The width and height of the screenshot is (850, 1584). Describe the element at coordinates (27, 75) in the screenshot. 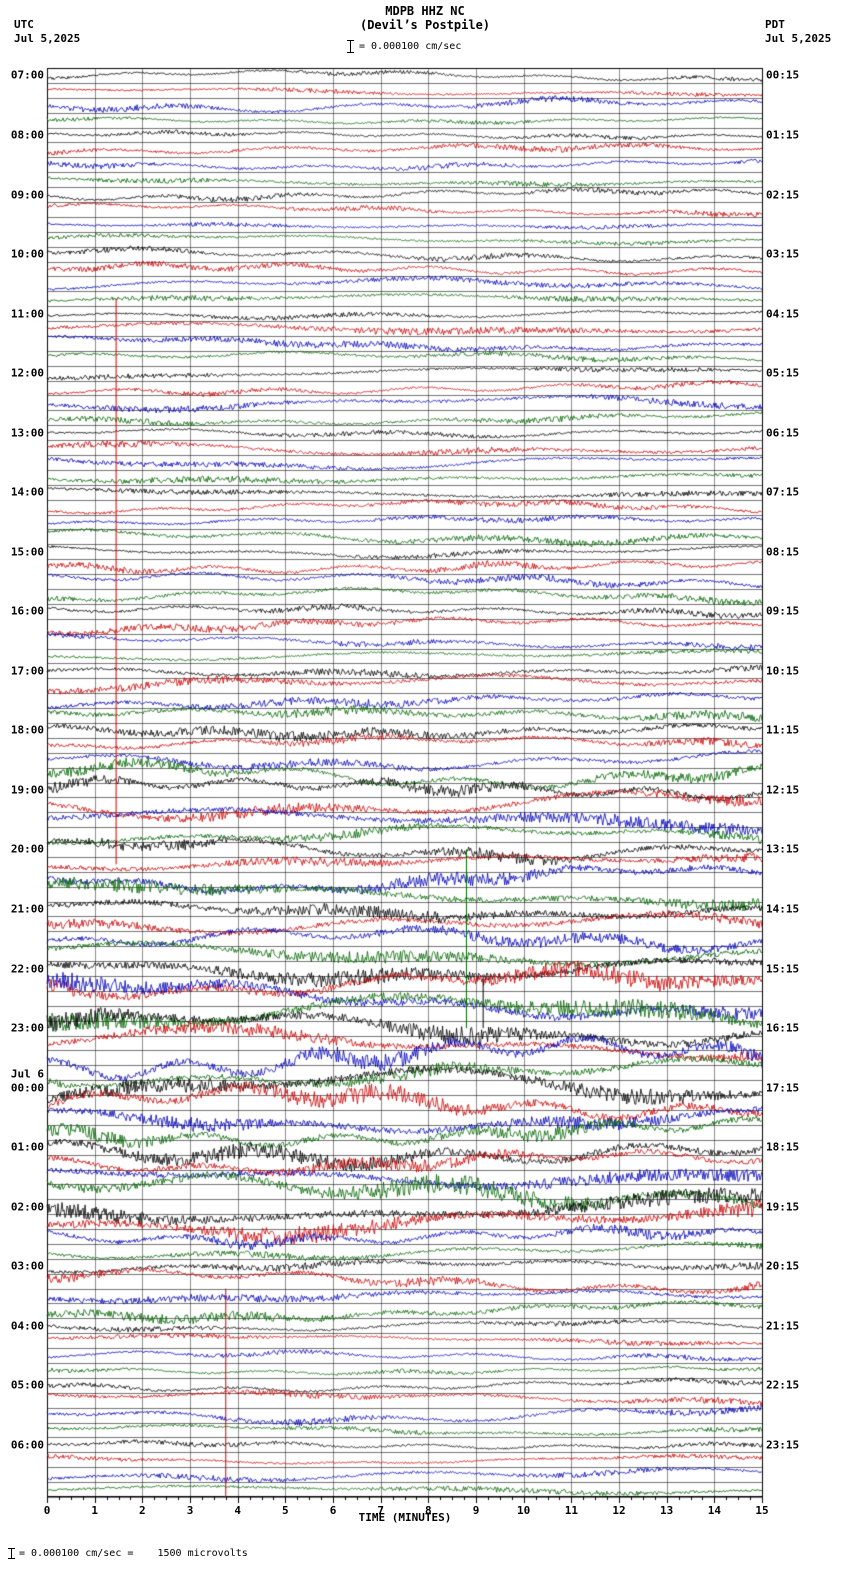

I see `left-time-label: 07:00` at that location.